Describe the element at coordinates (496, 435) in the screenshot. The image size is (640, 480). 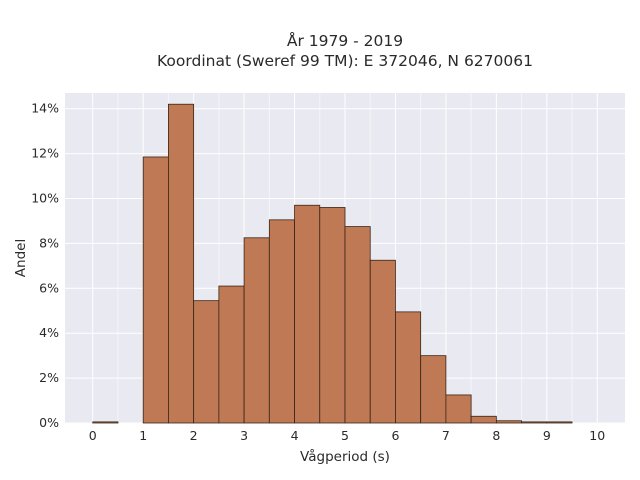
I see `x-tick-label: 8` at that location.